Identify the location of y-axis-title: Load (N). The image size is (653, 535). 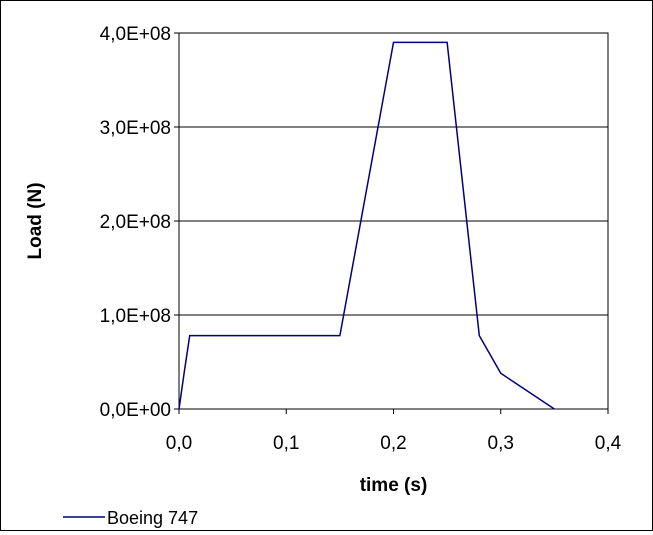
(35, 220).